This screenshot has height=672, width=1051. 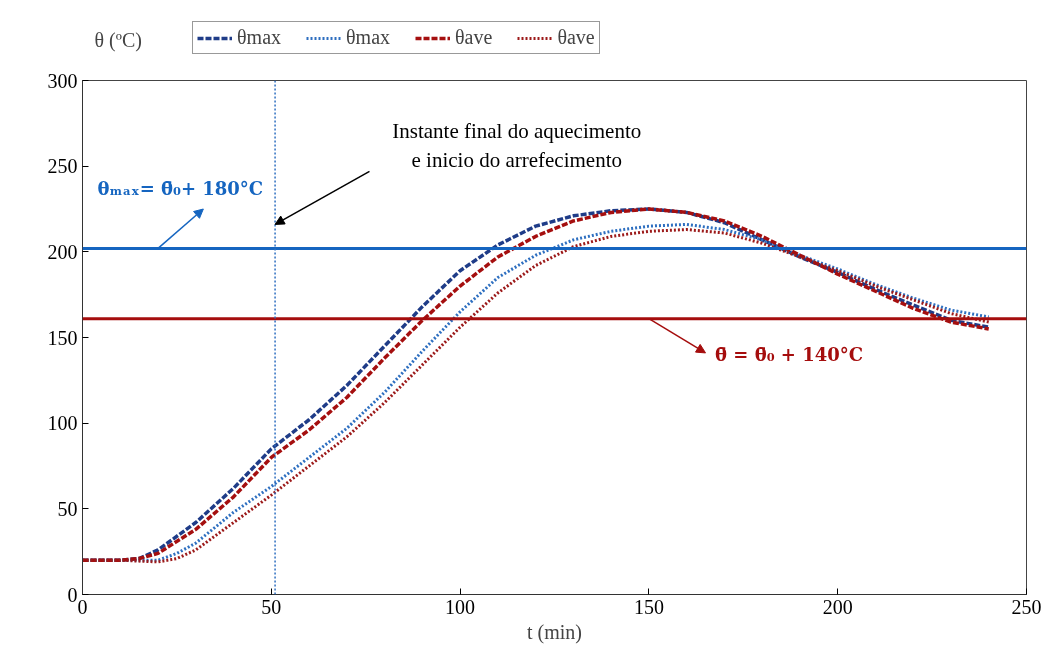 What do you see at coordinates (1026, 606) in the screenshot?
I see `x-tick-label: 250` at bounding box center [1026, 606].